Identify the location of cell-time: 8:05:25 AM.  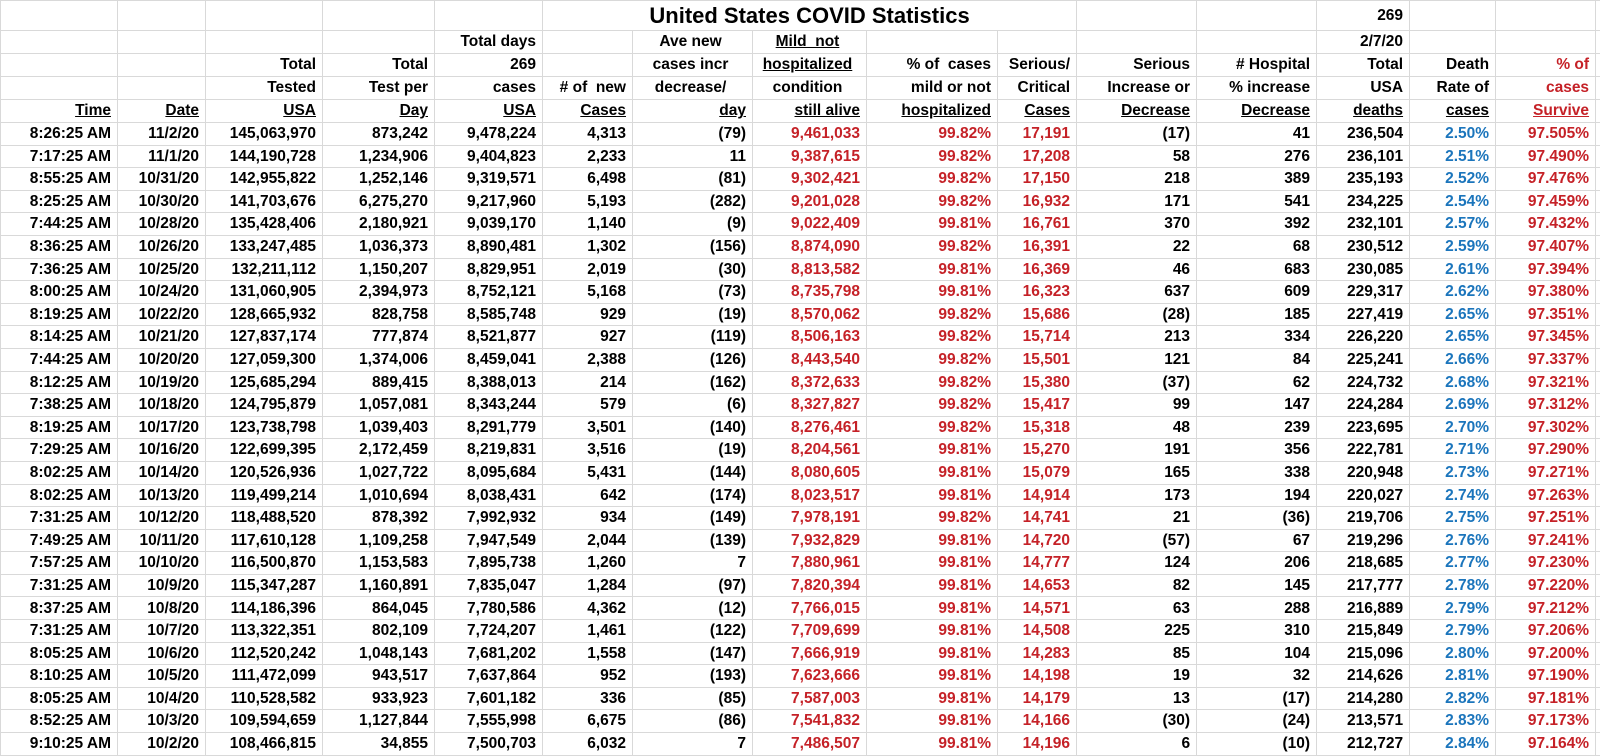
(59, 653).